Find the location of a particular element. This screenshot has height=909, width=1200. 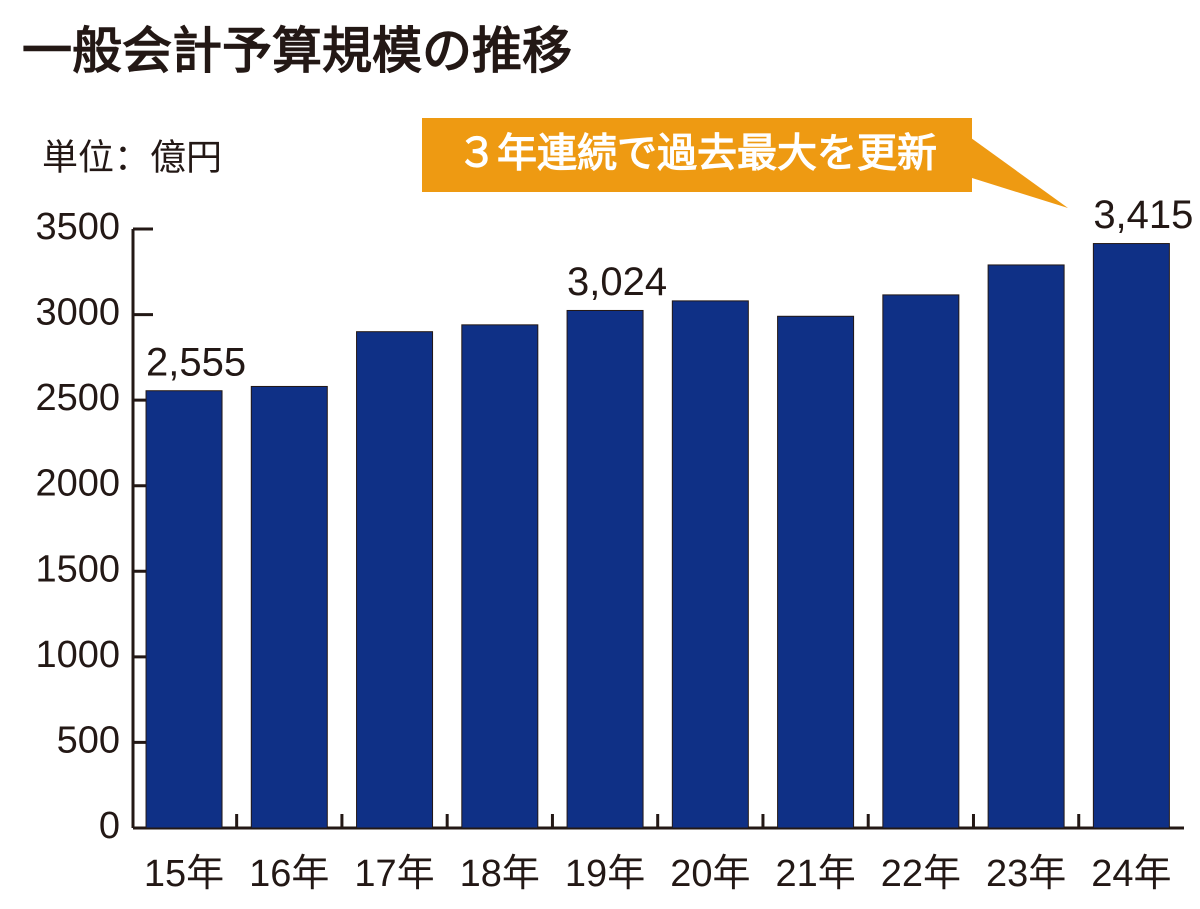

x-tick-label: 16年 is located at coordinates (289, 874).